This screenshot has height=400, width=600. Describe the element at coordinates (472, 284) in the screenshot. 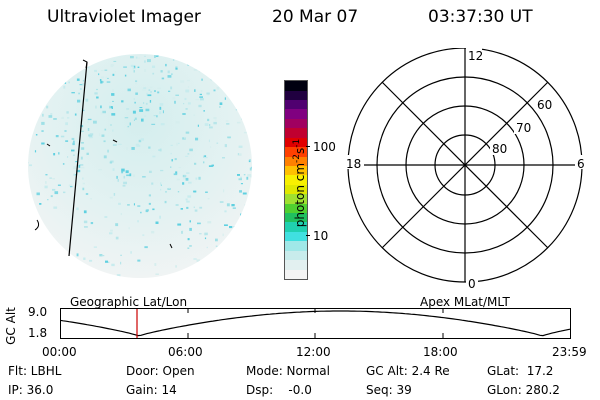

I see `mlt-label-0: 0` at that location.